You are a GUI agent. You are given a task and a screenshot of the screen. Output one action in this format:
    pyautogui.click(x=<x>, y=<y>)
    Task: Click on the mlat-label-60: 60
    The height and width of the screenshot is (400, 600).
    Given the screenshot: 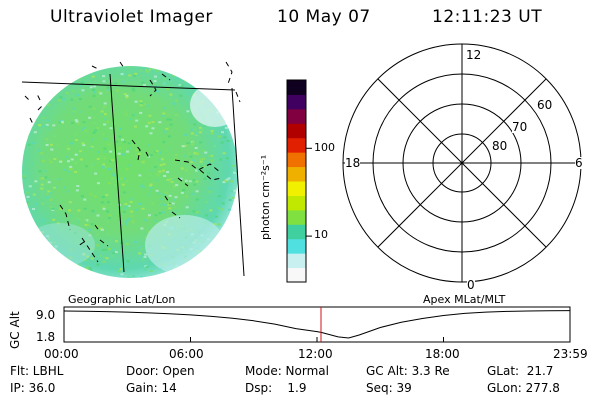 What is the action you would take?
    pyautogui.click(x=545, y=105)
    